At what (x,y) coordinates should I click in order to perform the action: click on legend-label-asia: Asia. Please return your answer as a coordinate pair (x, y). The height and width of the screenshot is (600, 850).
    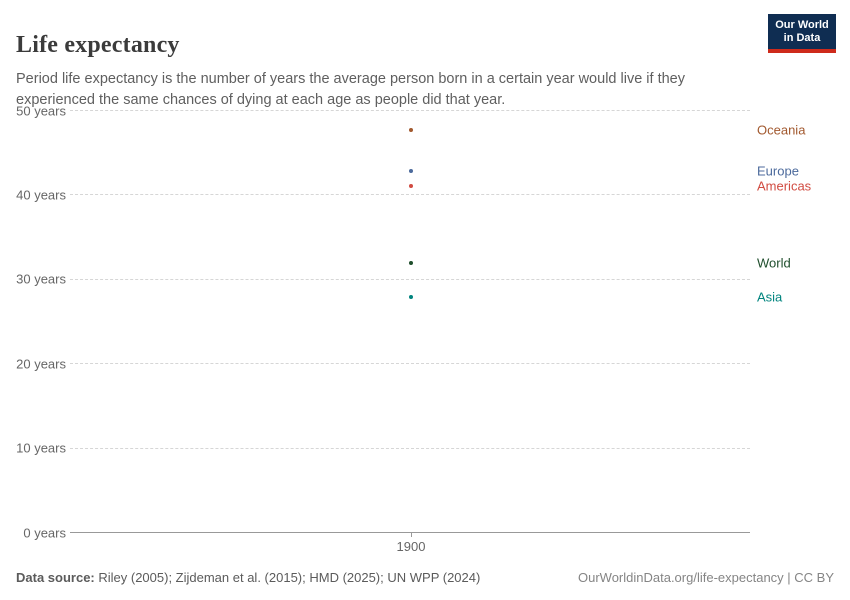
    Looking at the image, I should click on (770, 297).